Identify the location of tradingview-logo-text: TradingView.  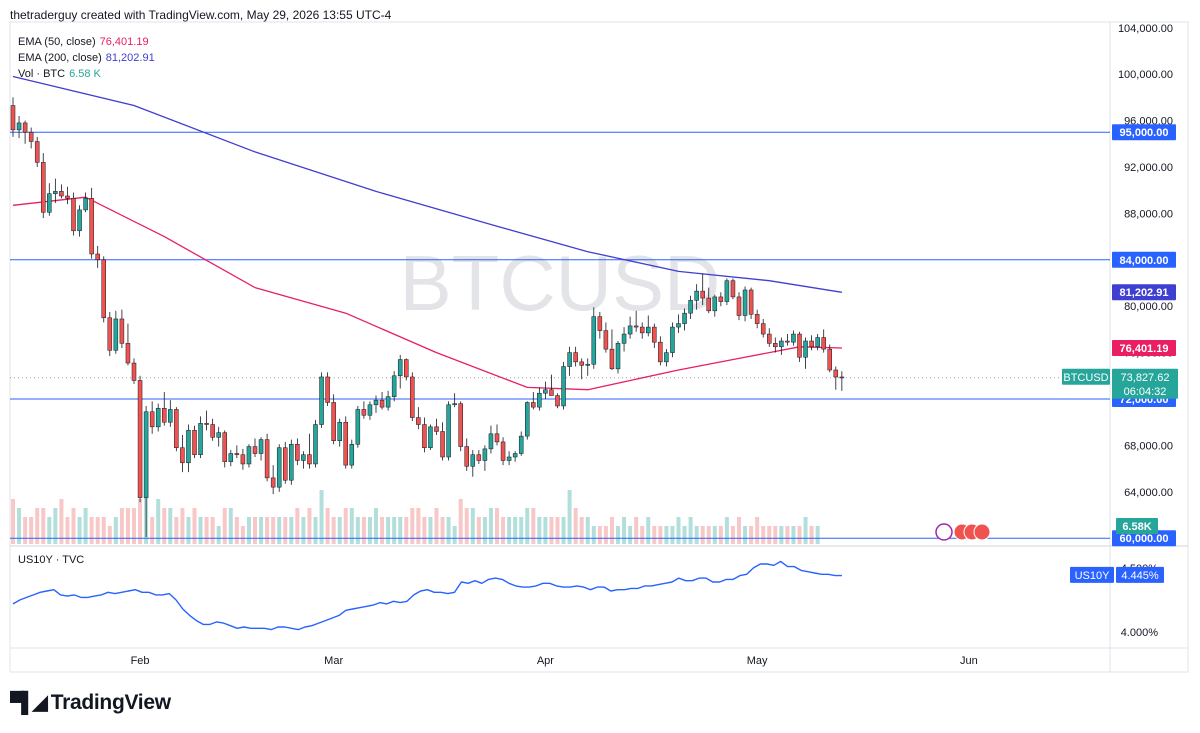
(110, 702).